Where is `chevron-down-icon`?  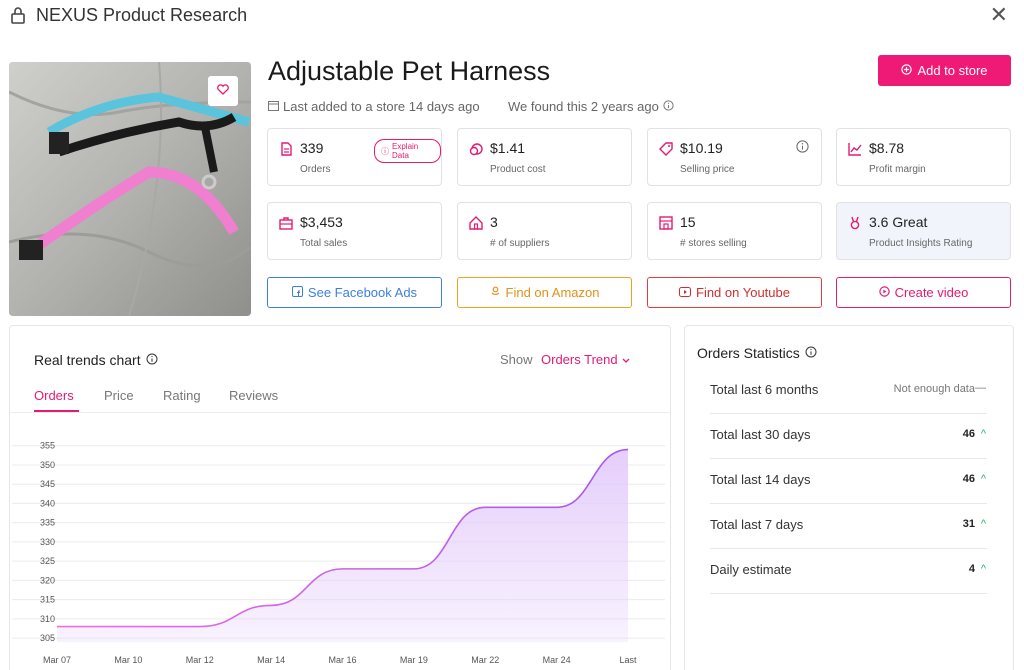
chevron-down-icon is located at coordinates (626, 359).